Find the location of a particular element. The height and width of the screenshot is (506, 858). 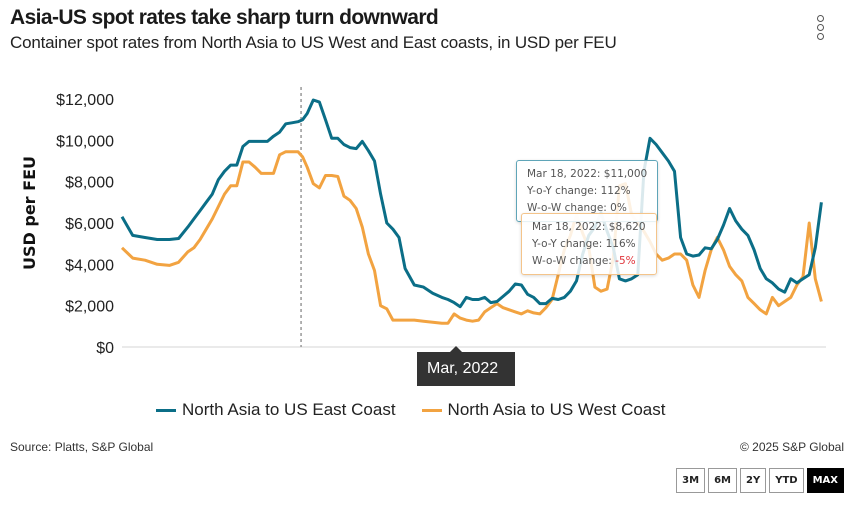

kebab-menu-icon is located at coordinates (822, 29).